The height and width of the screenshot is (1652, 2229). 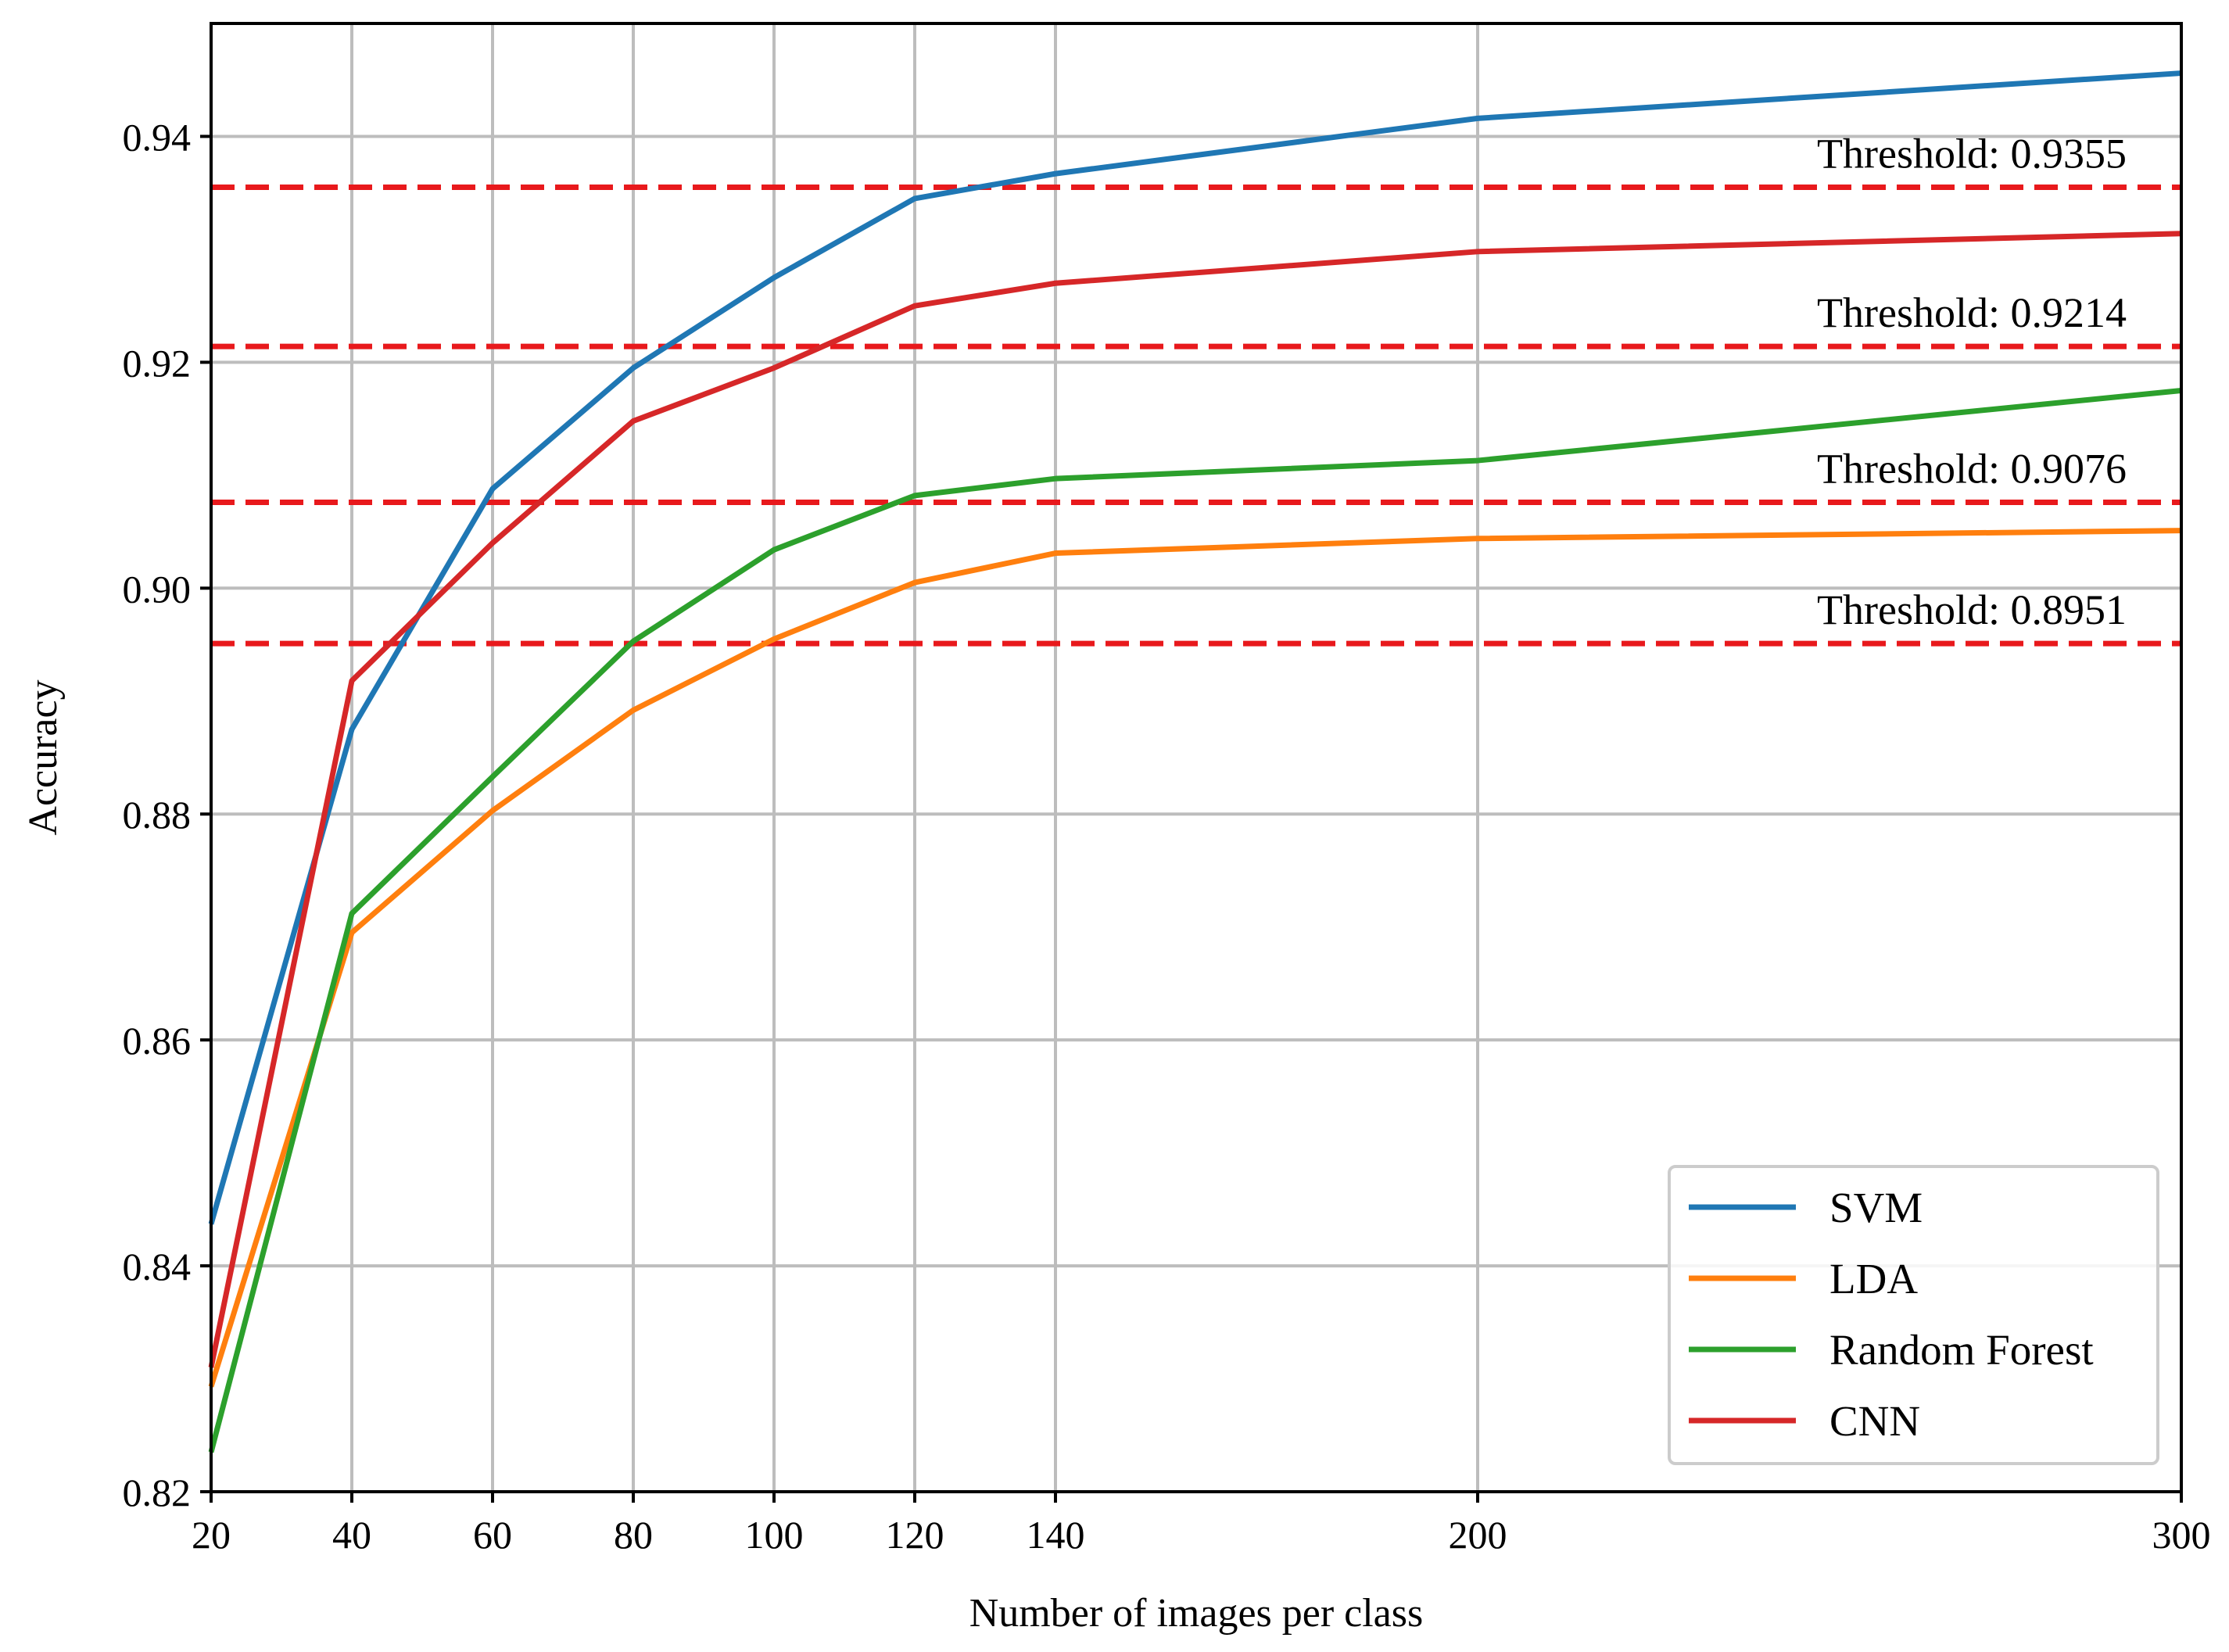 What do you see at coordinates (633, 1535) in the screenshot?
I see `x-tick-label: 80` at bounding box center [633, 1535].